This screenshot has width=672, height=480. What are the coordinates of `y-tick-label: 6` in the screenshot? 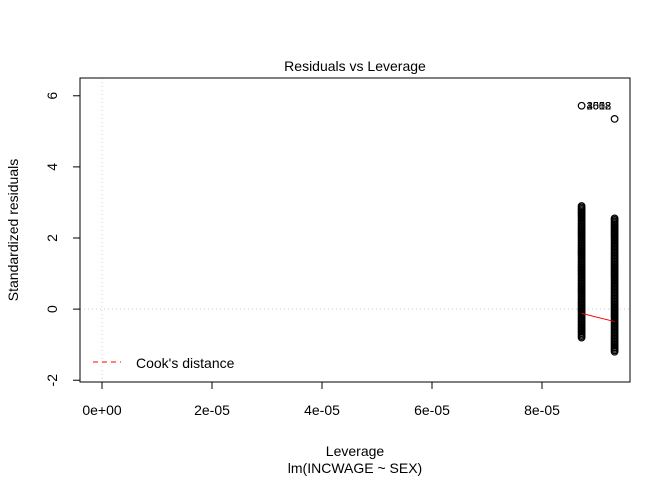 It's located at (52, 96).